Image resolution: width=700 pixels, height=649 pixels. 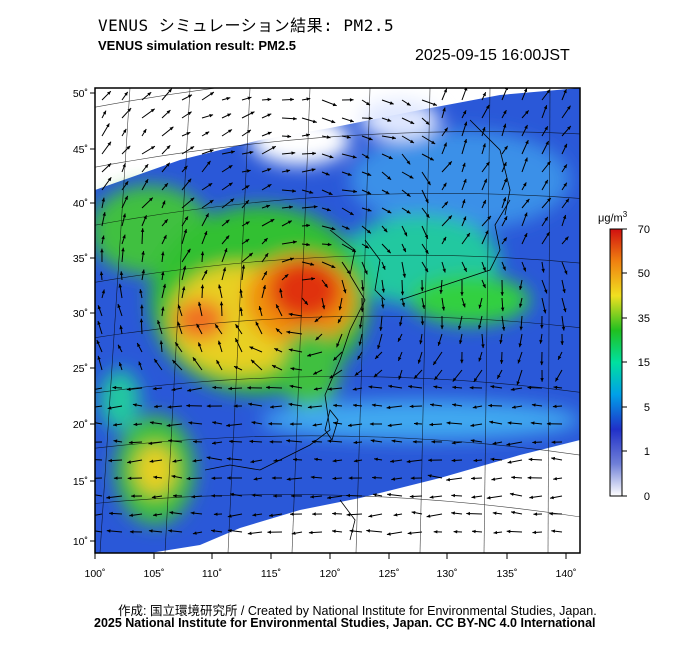 What do you see at coordinates (246, 25) in the screenshot?
I see `map-title-jp: VENUS シミュレーション結果: PM2.5` at bounding box center [246, 25].